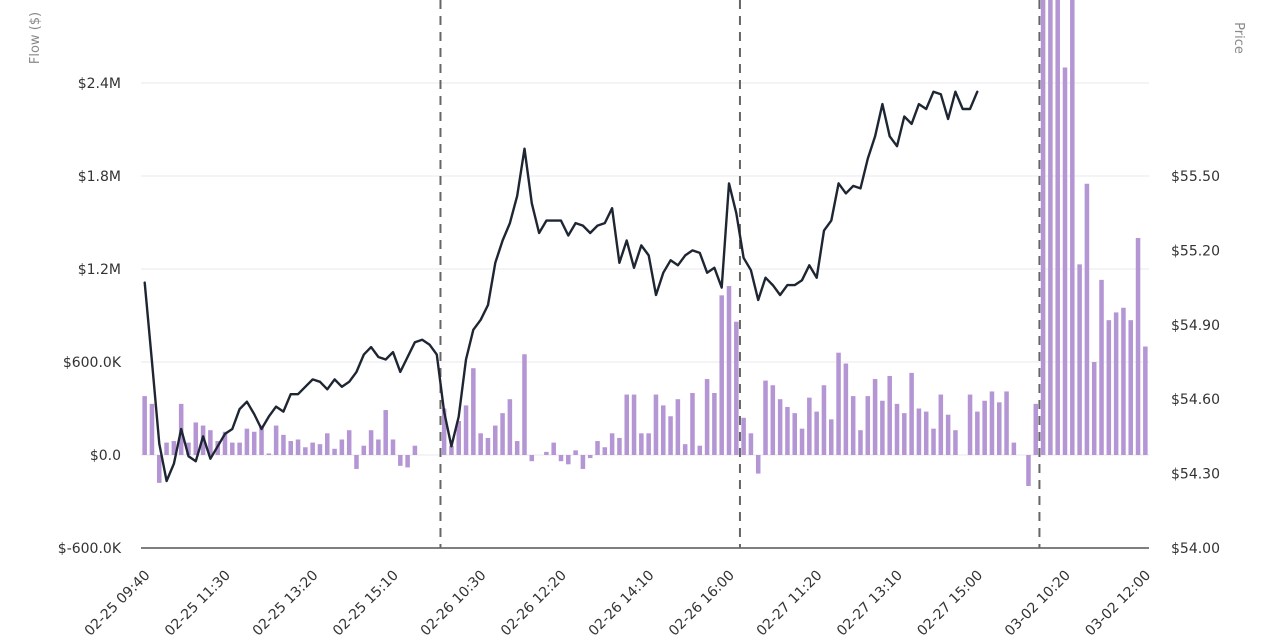  What do you see at coordinates (1238, 38) in the screenshot?
I see `right-axis-title: Price` at bounding box center [1238, 38].